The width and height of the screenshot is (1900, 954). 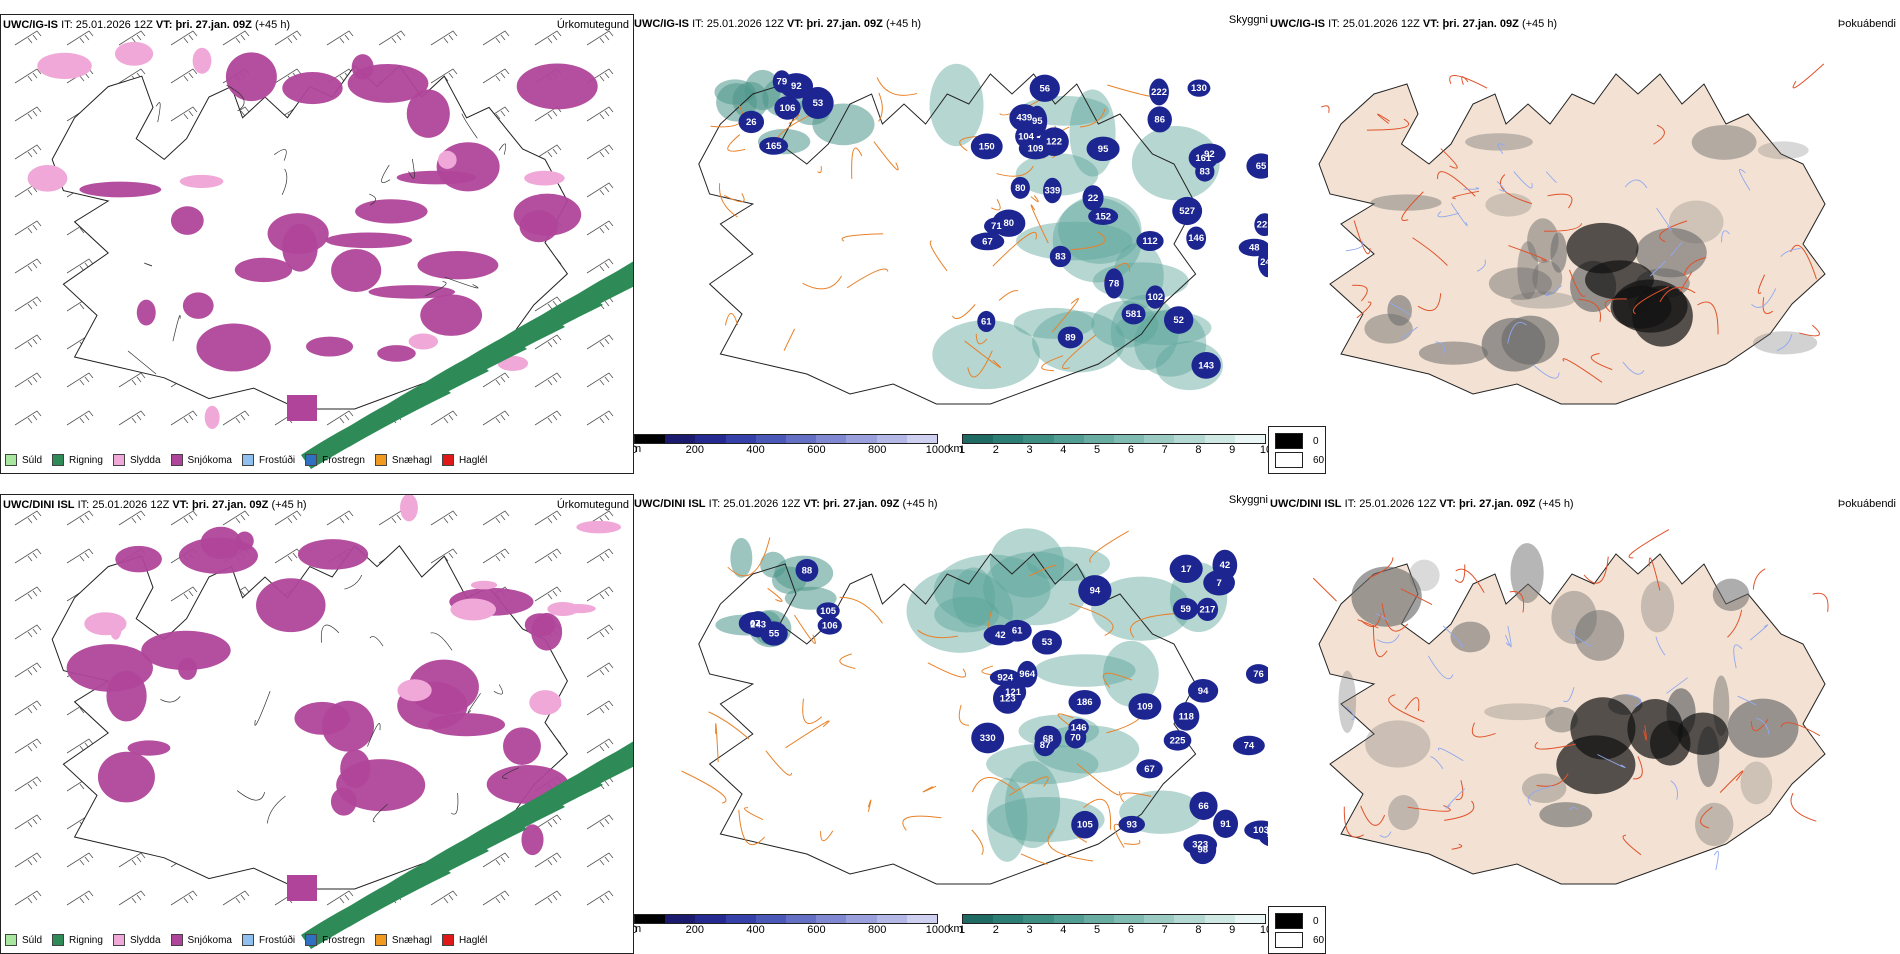 I want to click on cloudbase-colorbar: 02004006008001000m, so click(x=792, y=925).